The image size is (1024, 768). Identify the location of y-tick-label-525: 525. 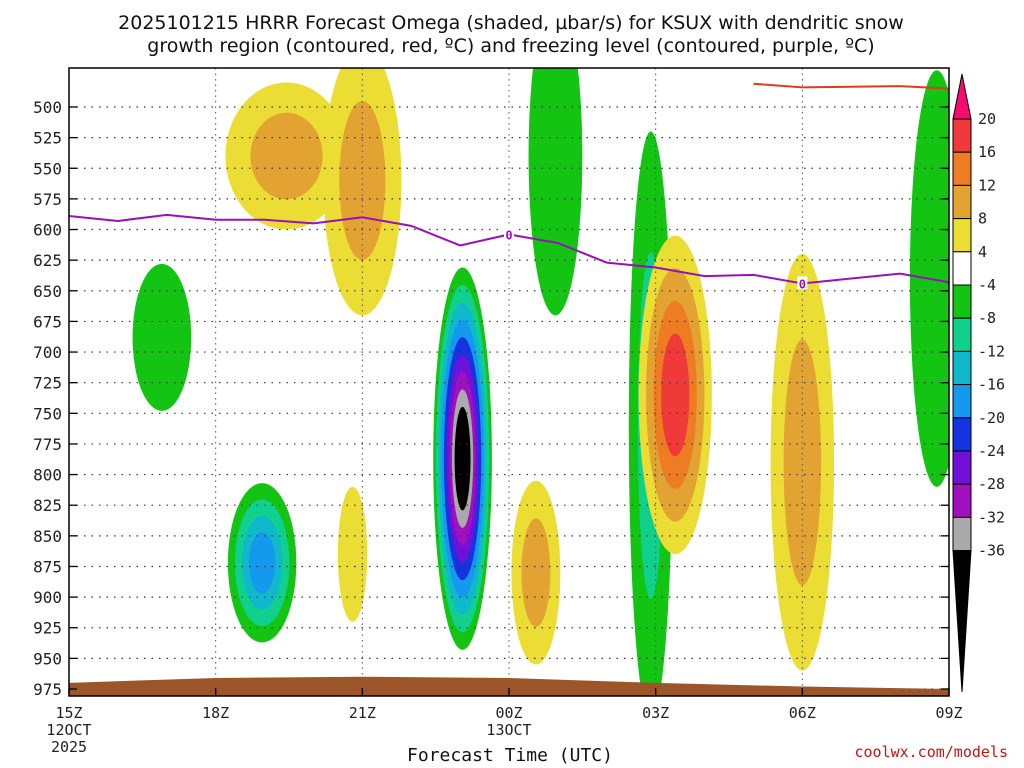
(47, 138).